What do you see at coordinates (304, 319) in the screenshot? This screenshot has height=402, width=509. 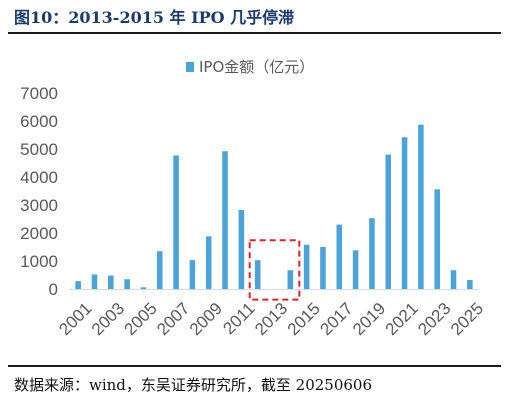 I see `x-tick-label: 2015` at bounding box center [304, 319].